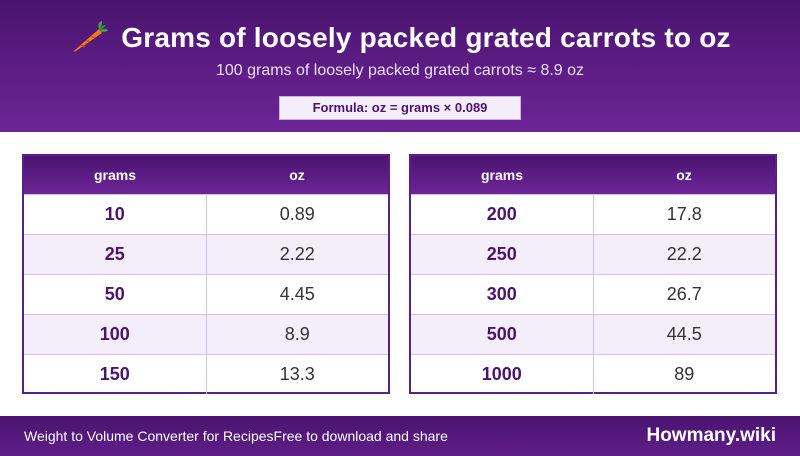 This screenshot has height=456, width=800. I want to click on grams-cell: 500, so click(502, 334).